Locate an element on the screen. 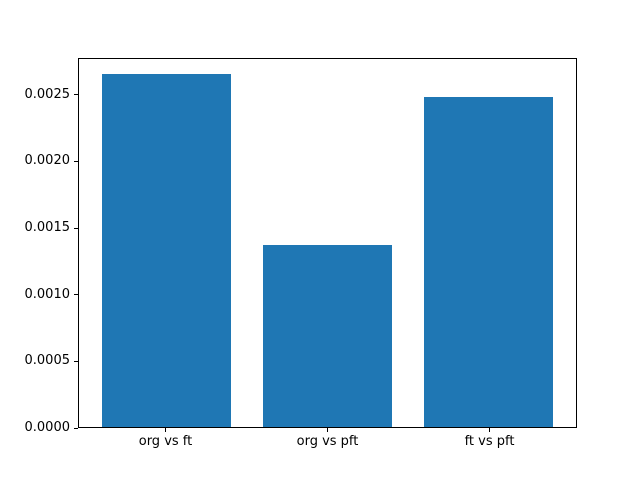  x-tick-label: org vs pft is located at coordinates (327, 441).